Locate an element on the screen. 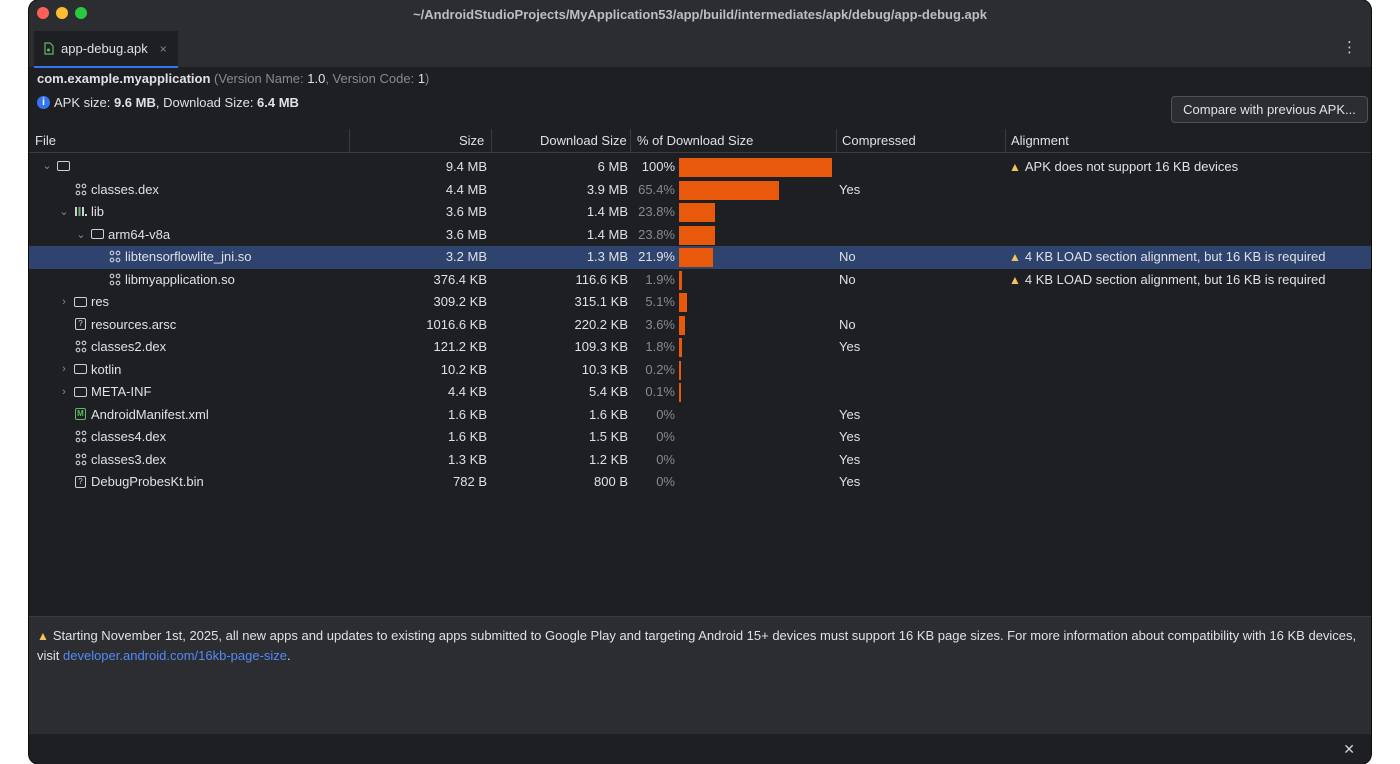  version-code: 1 is located at coordinates (421, 78).